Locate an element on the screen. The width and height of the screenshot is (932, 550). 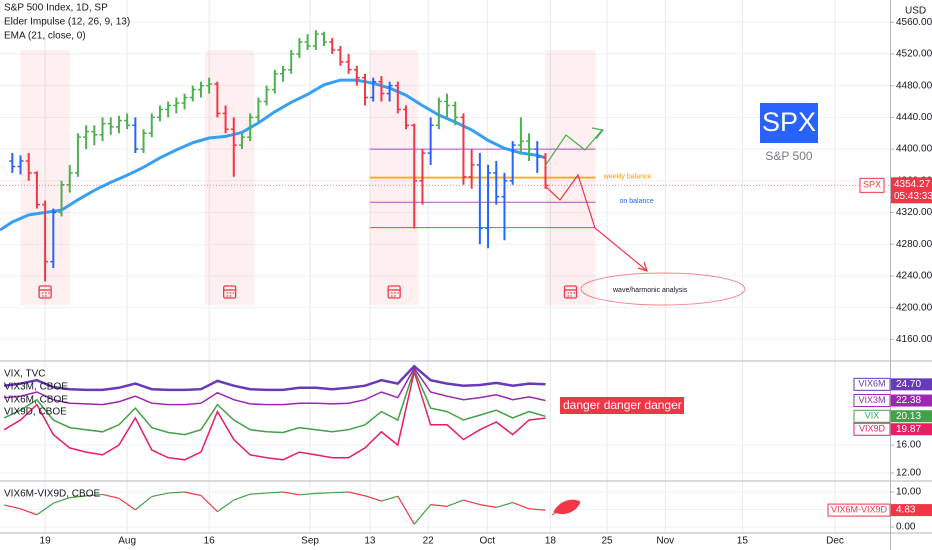
series-value: 22.38 is located at coordinates (908, 400).